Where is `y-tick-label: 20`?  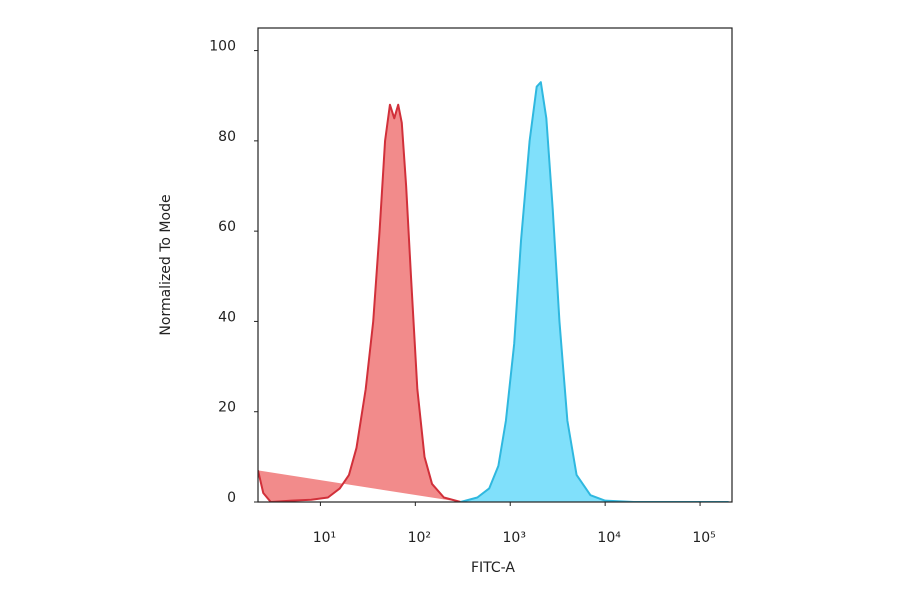 y-tick-label: 20 is located at coordinates (227, 408).